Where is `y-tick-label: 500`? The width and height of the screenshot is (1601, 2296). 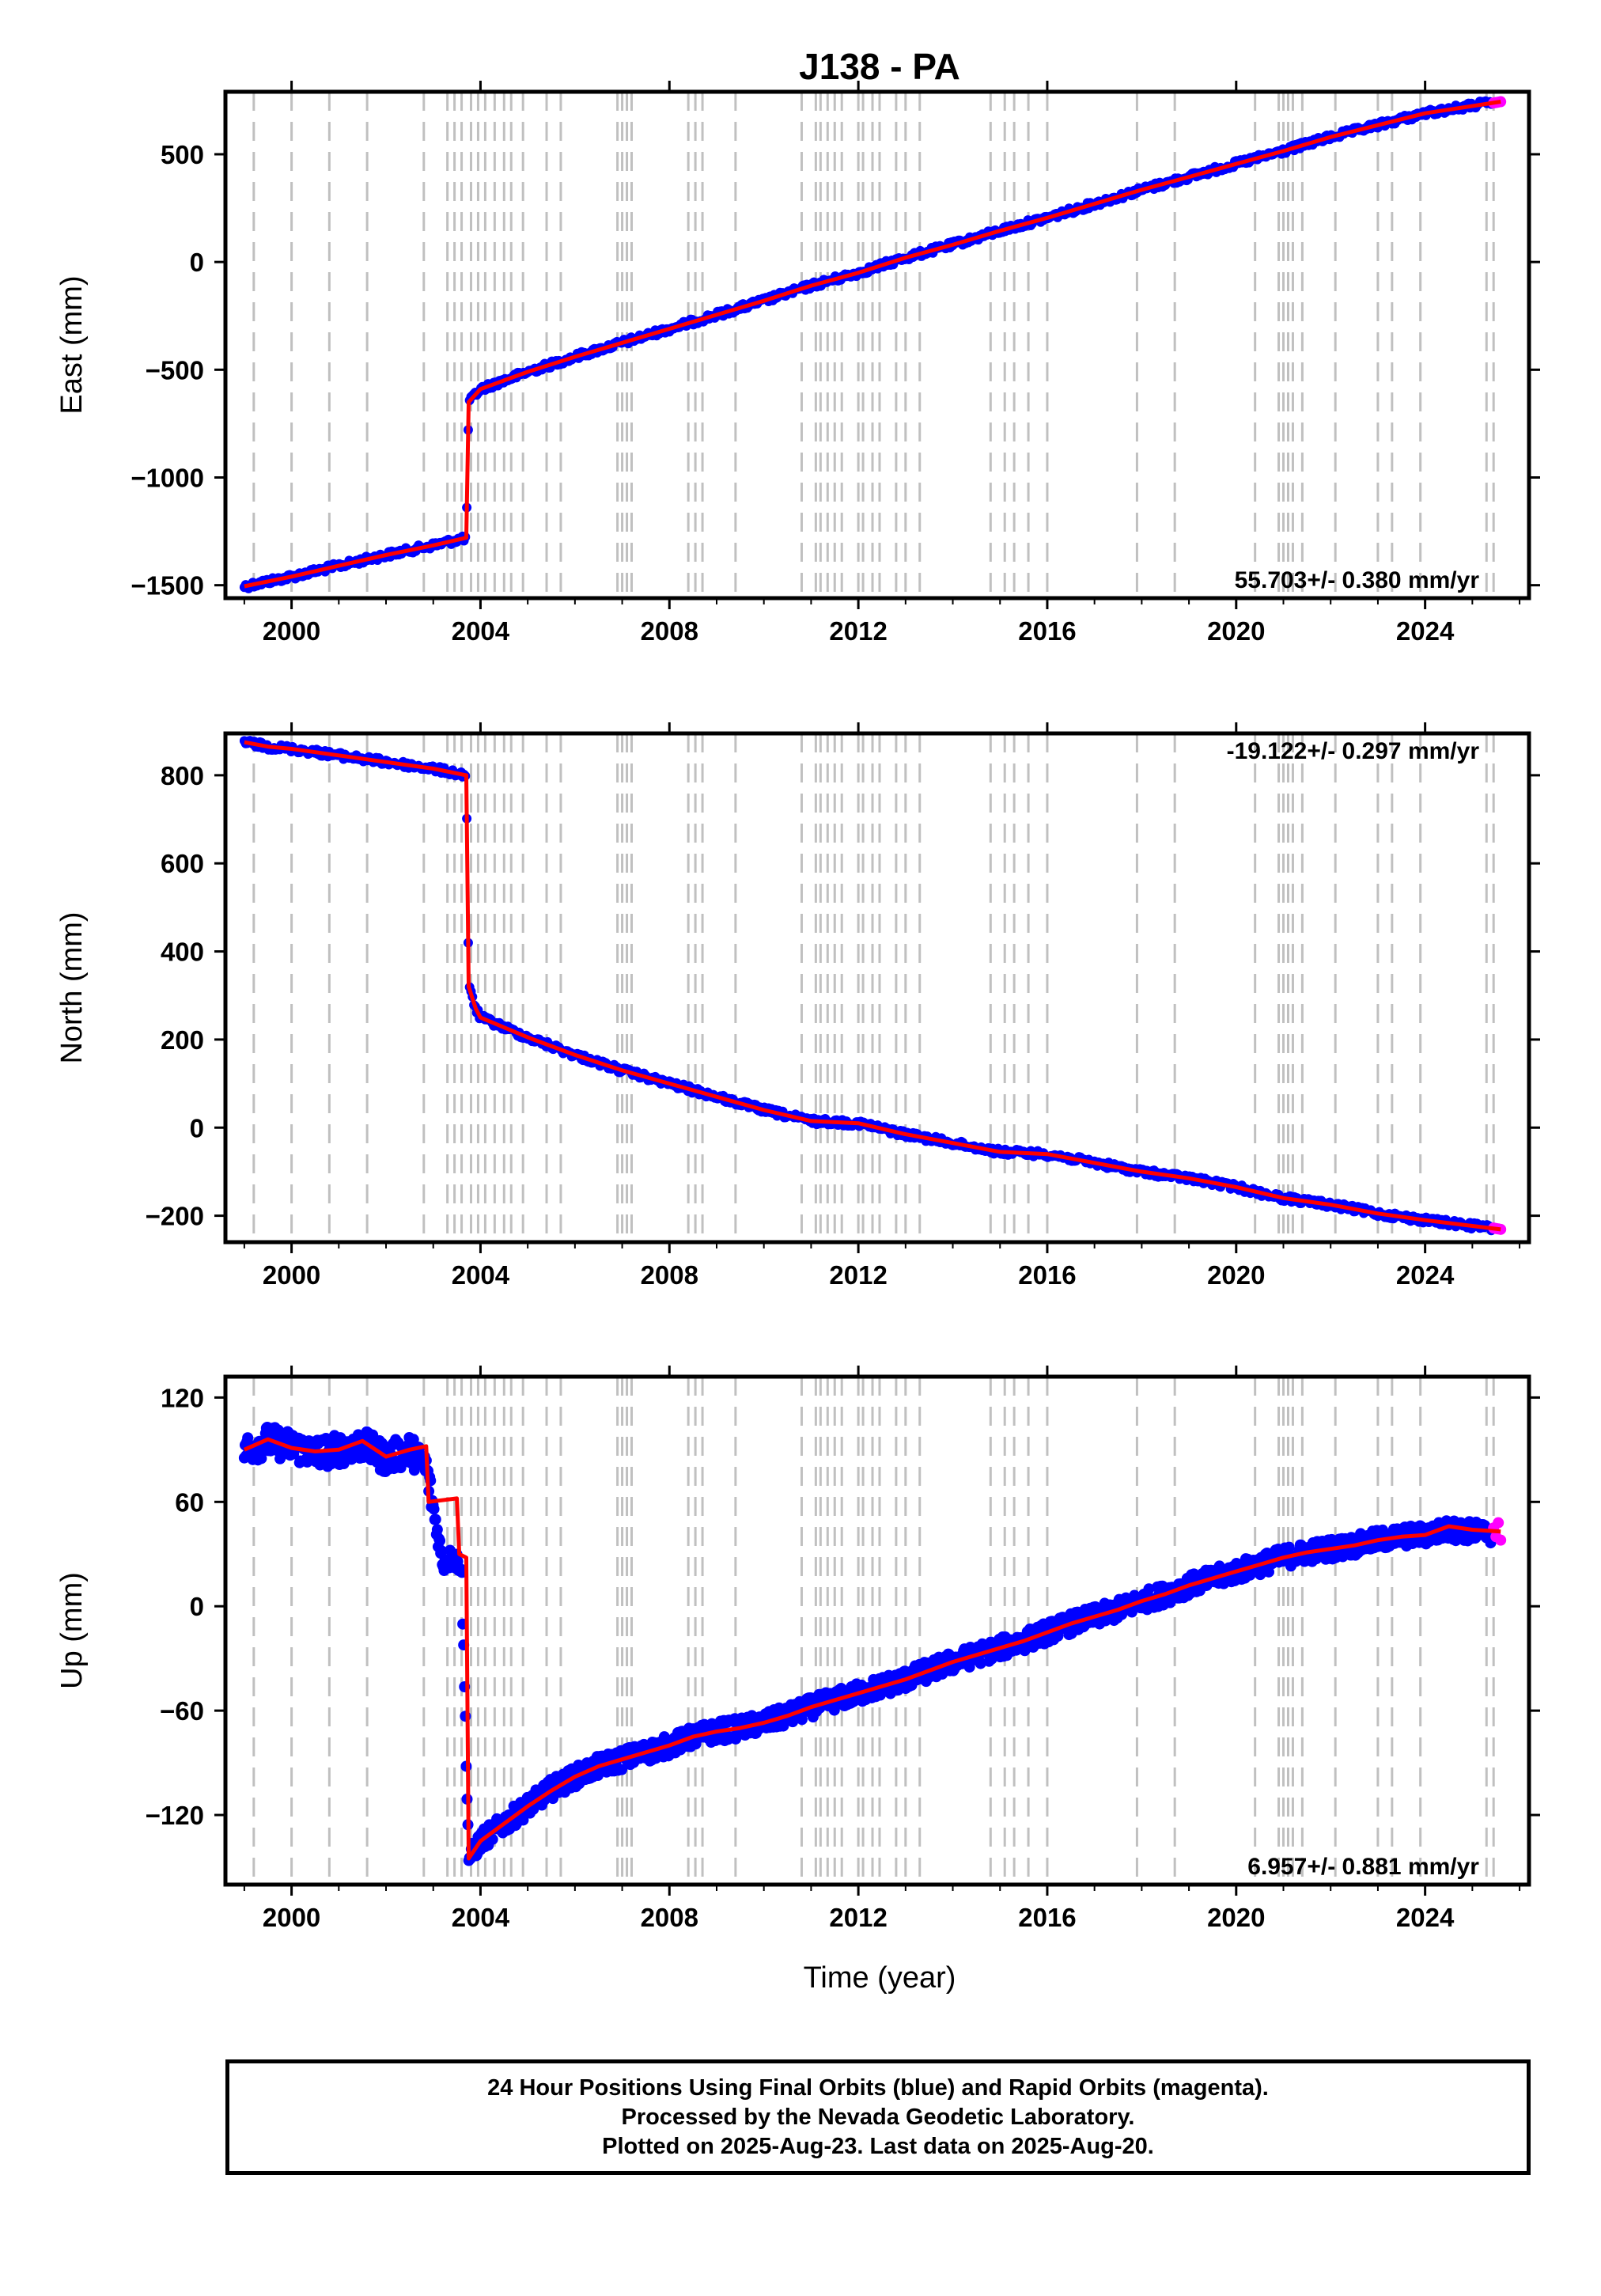 y-tick-label: 500 is located at coordinates (183, 154).